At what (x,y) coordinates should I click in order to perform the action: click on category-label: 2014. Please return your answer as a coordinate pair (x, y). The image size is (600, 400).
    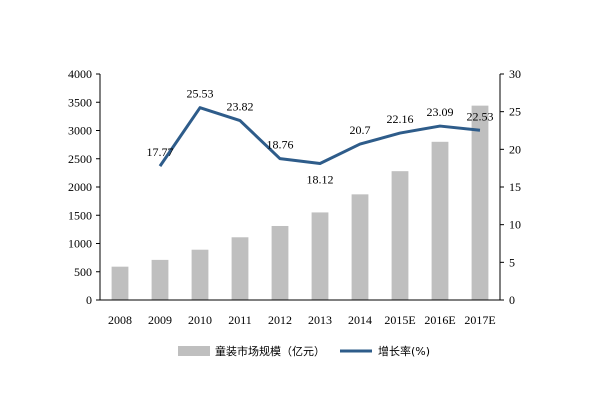
    Looking at the image, I should click on (360, 320).